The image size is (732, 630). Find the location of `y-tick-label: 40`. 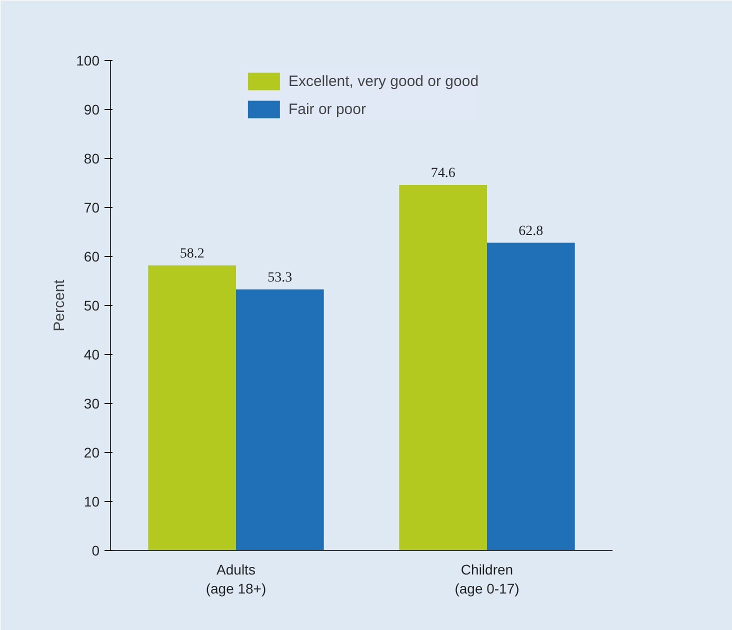

y-tick-label: 40 is located at coordinates (92, 354).